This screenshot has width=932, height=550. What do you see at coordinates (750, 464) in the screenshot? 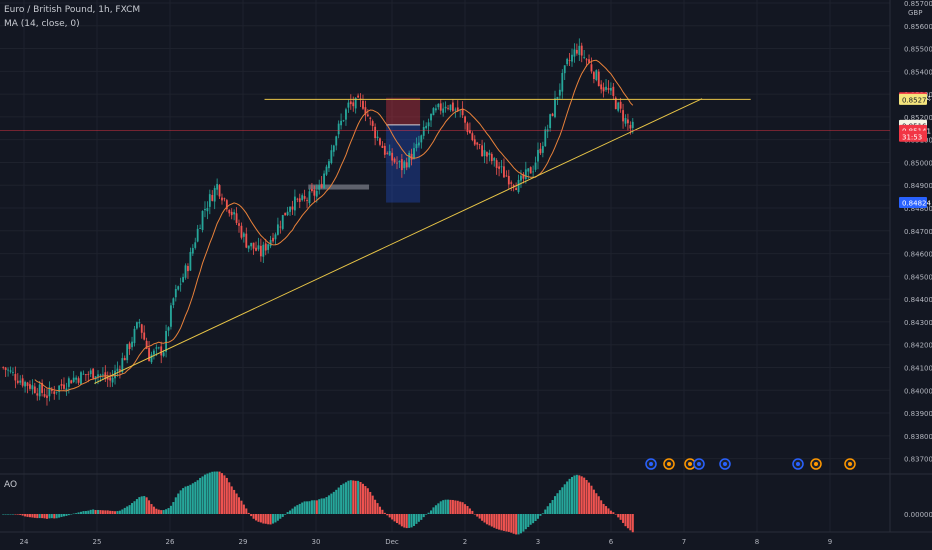
I see `event-icons` at bounding box center [750, 464].